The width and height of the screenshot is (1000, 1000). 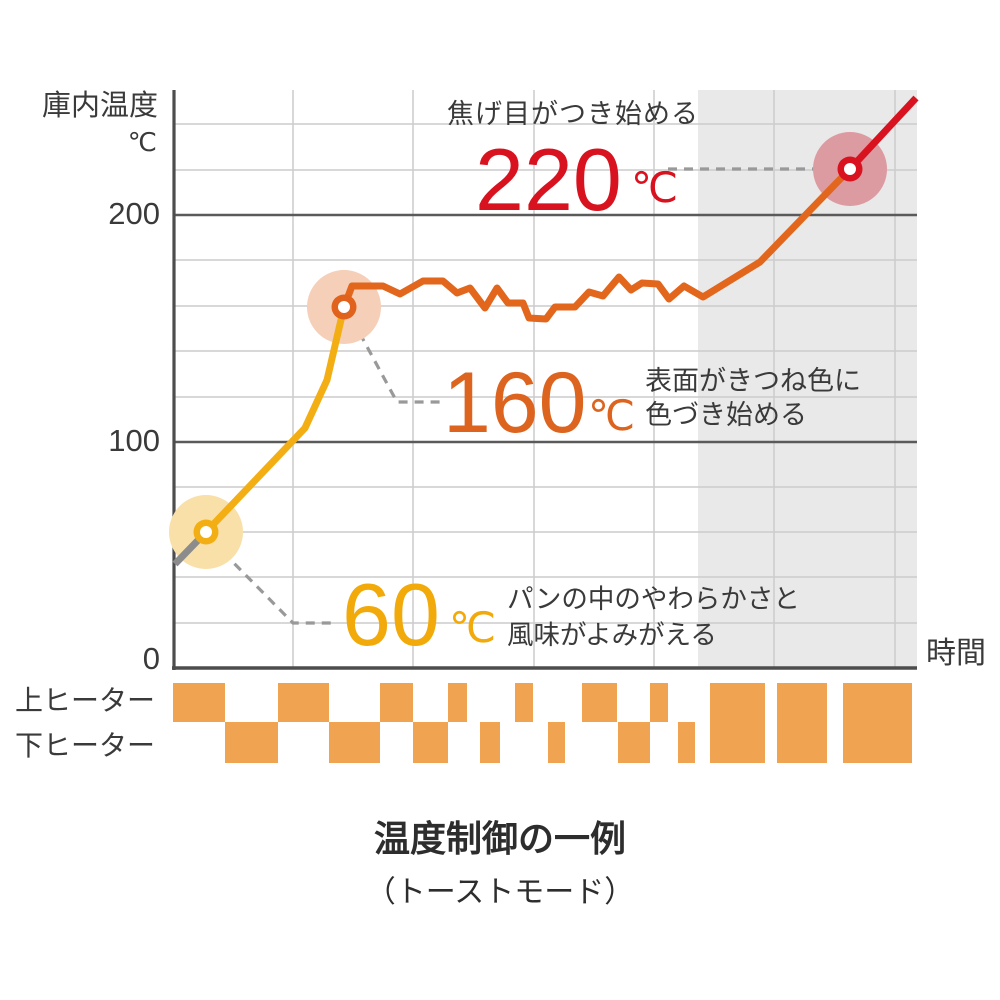 What do you see at coordinates (99, 106) in the screenshot?
I see `y-axis-title: 庫内温度` at bounding box center [99, 106].